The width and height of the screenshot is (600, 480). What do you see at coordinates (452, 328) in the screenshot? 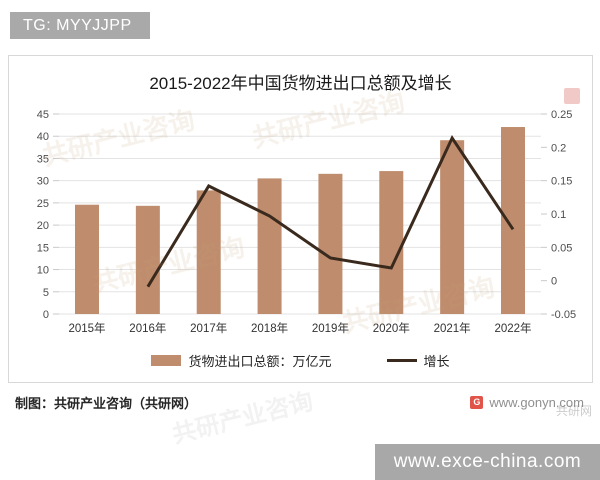
I see `x-axis-label: 2021年` at bounding box center [452, 328].